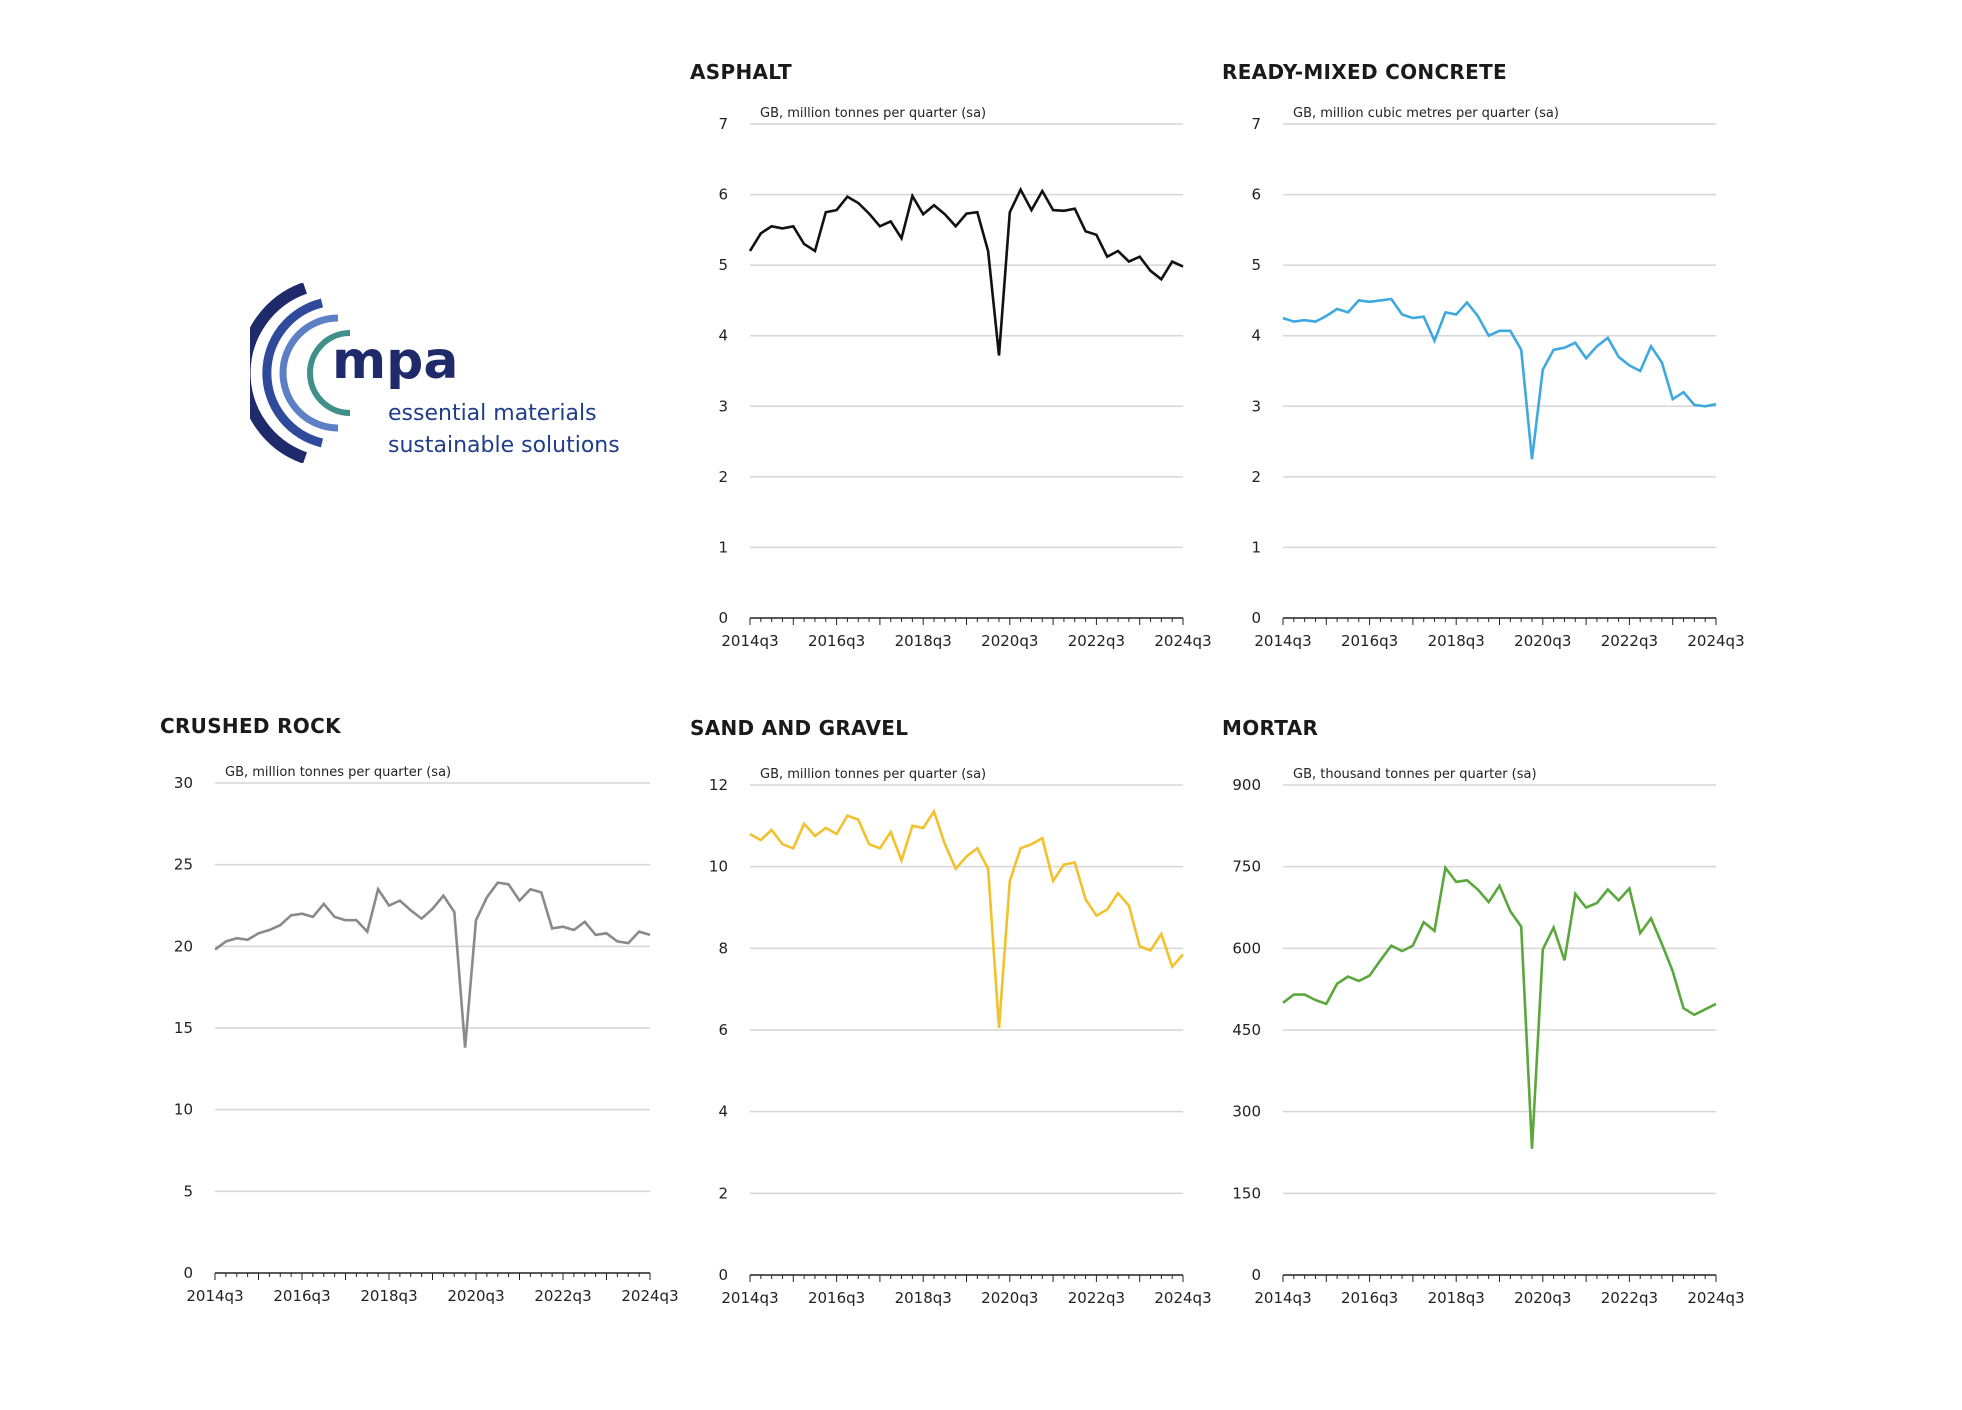 This screenshot has width=1962, height=1410. Describe the element at coordinates (504, 445) in the screenshot. I see `logo-tagline-2: sustainable solutions` at that location.